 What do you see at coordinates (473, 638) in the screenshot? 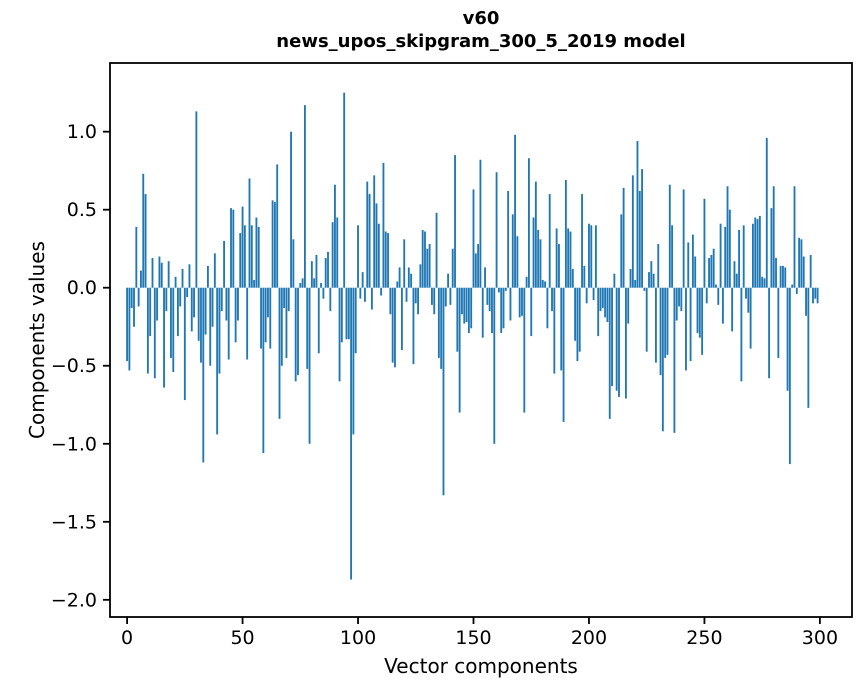
I see `x-tick-label: 150` at bounding box center [473, 638].